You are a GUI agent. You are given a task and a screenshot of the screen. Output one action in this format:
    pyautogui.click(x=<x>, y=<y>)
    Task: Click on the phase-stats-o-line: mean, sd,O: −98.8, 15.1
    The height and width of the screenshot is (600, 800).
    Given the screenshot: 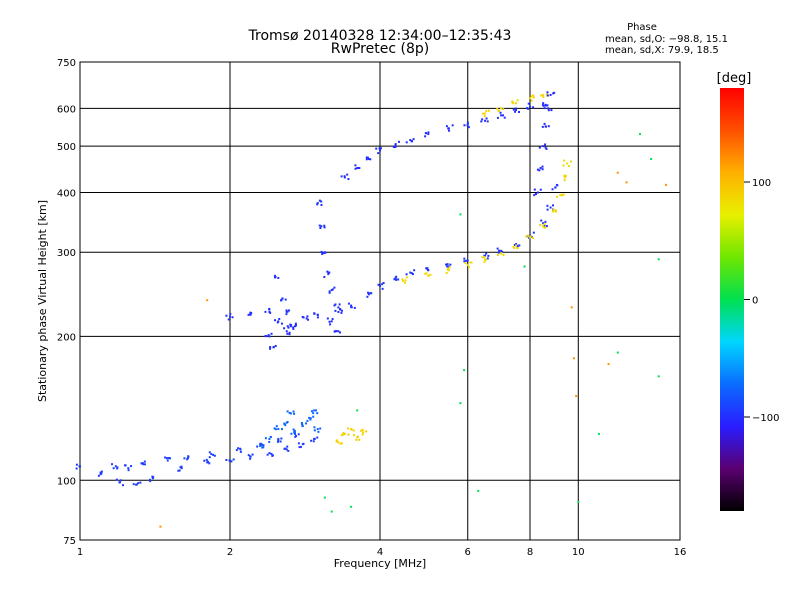 What is the action you would take?
    pyautogui.click(x=666, y=39)
    